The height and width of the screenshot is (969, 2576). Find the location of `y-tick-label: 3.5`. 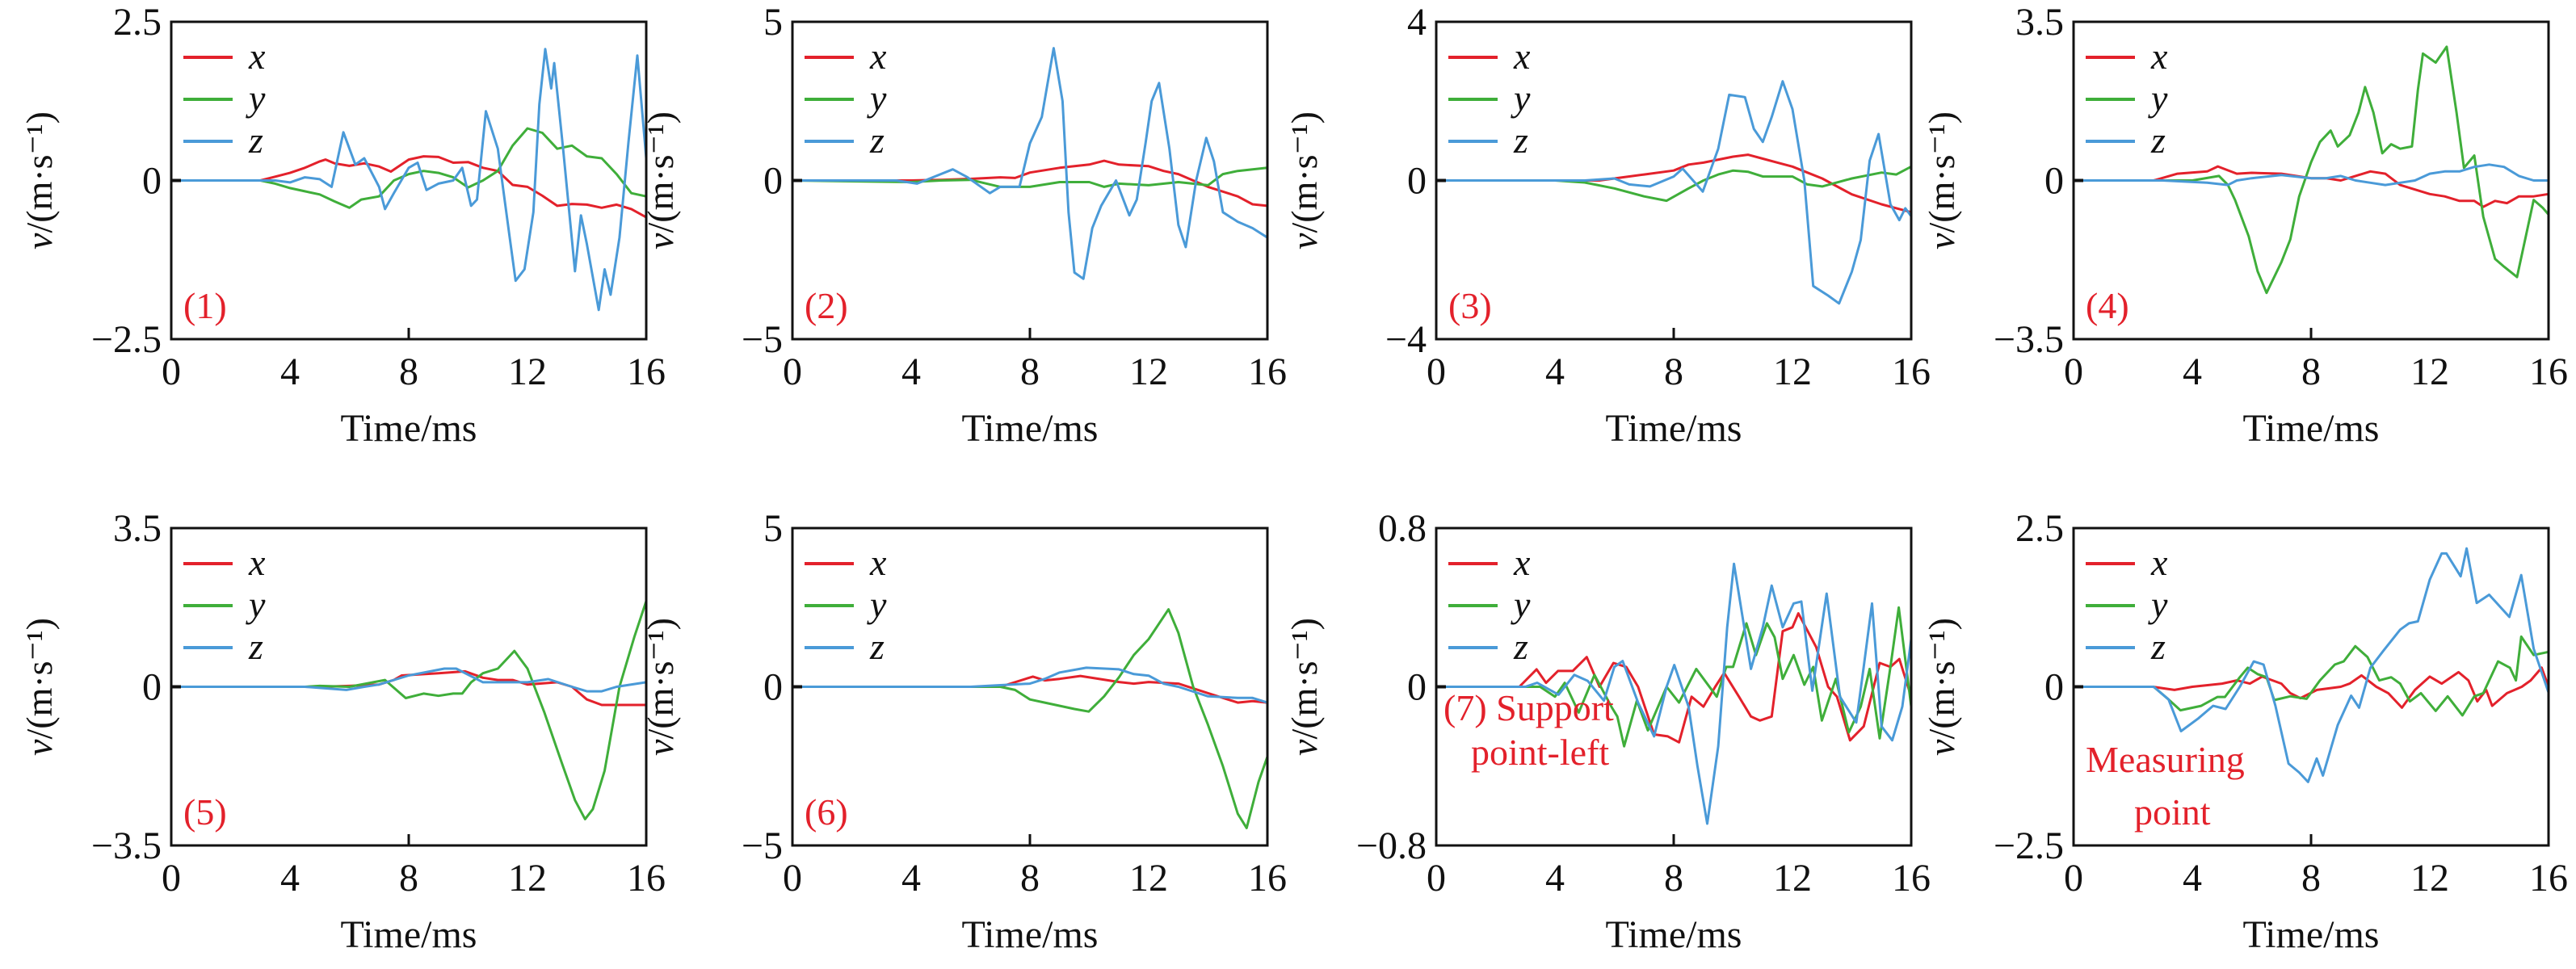

y-tick-label: 3.5 is located at coordinates (137, 528).